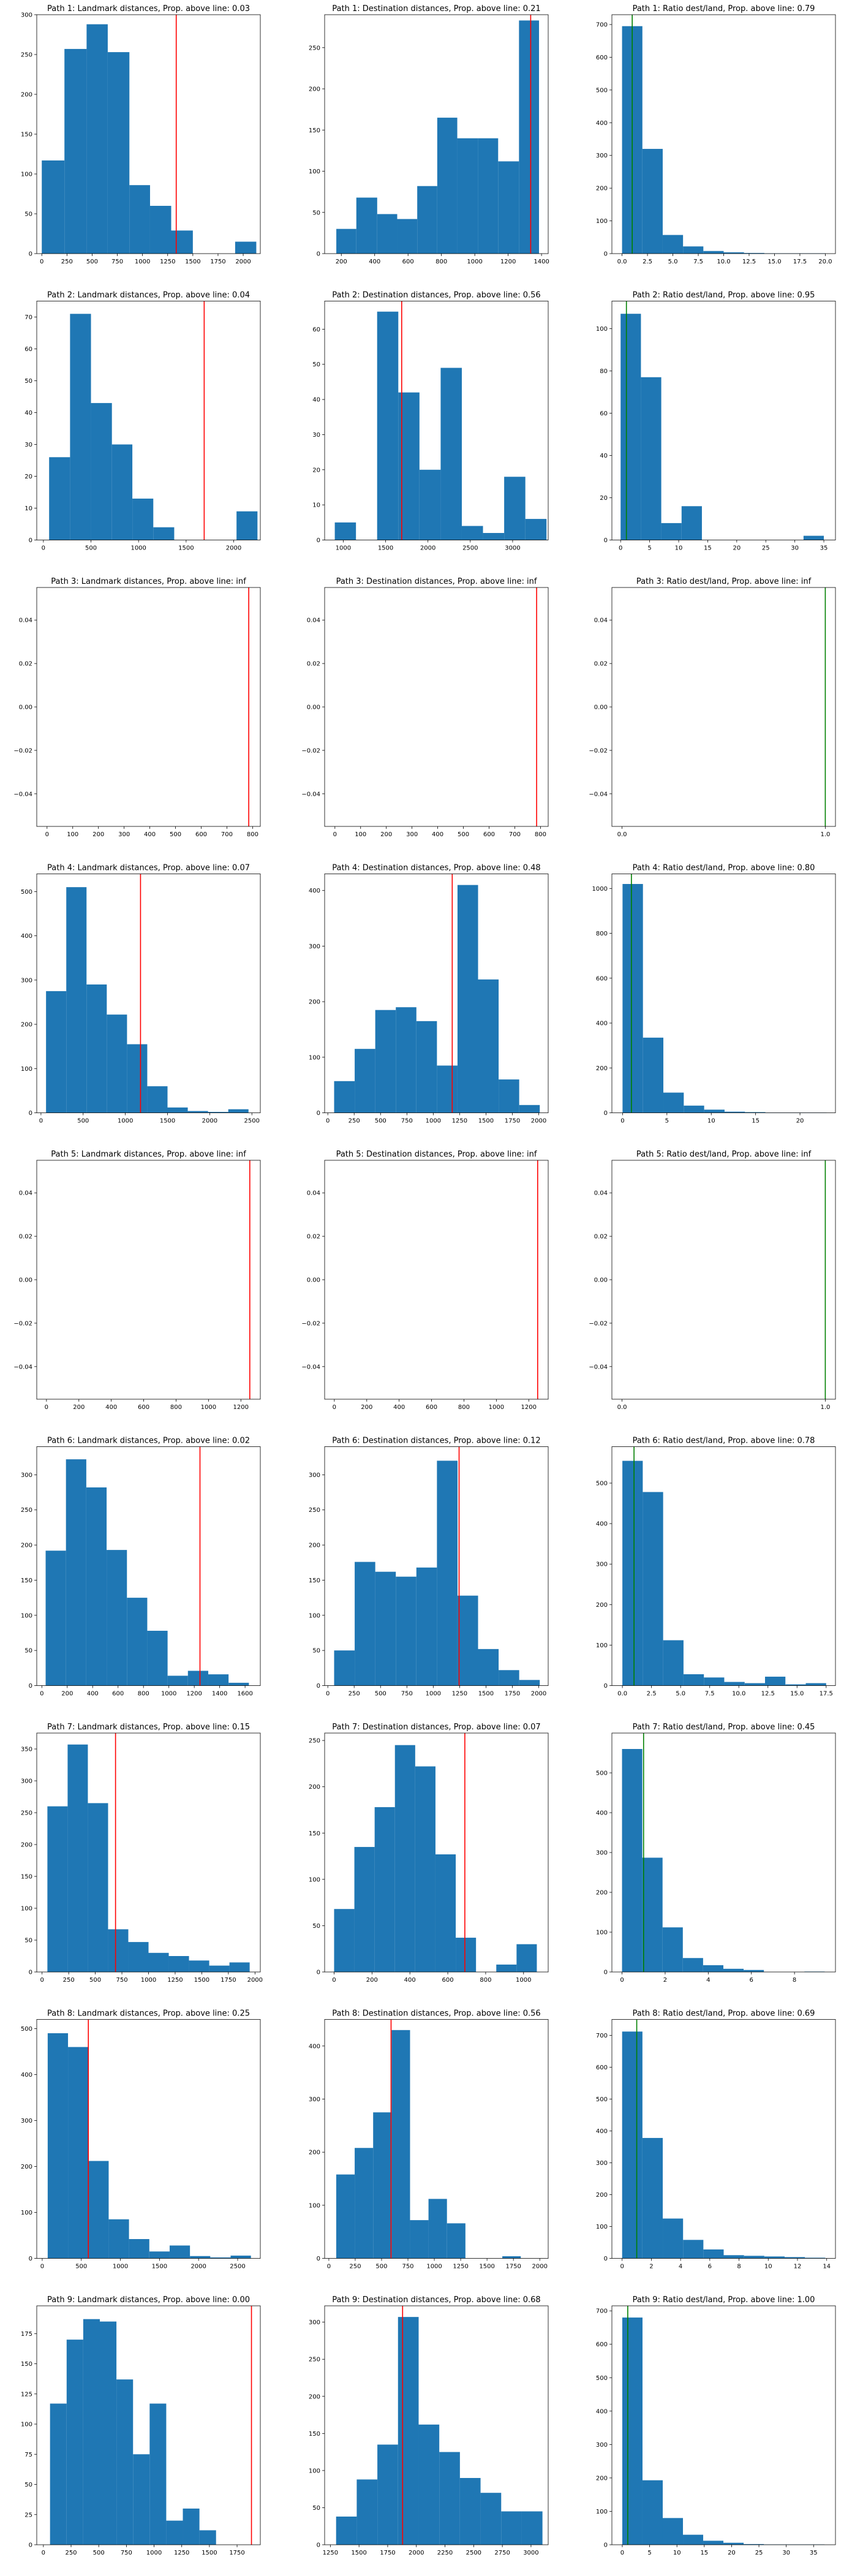 The width and height of the screenshot is (852, 2576). What do you see at coordinates (22, 794) in the screenshot?
I see `y-tick-label: −0.04` at bounding box center [22, 794].